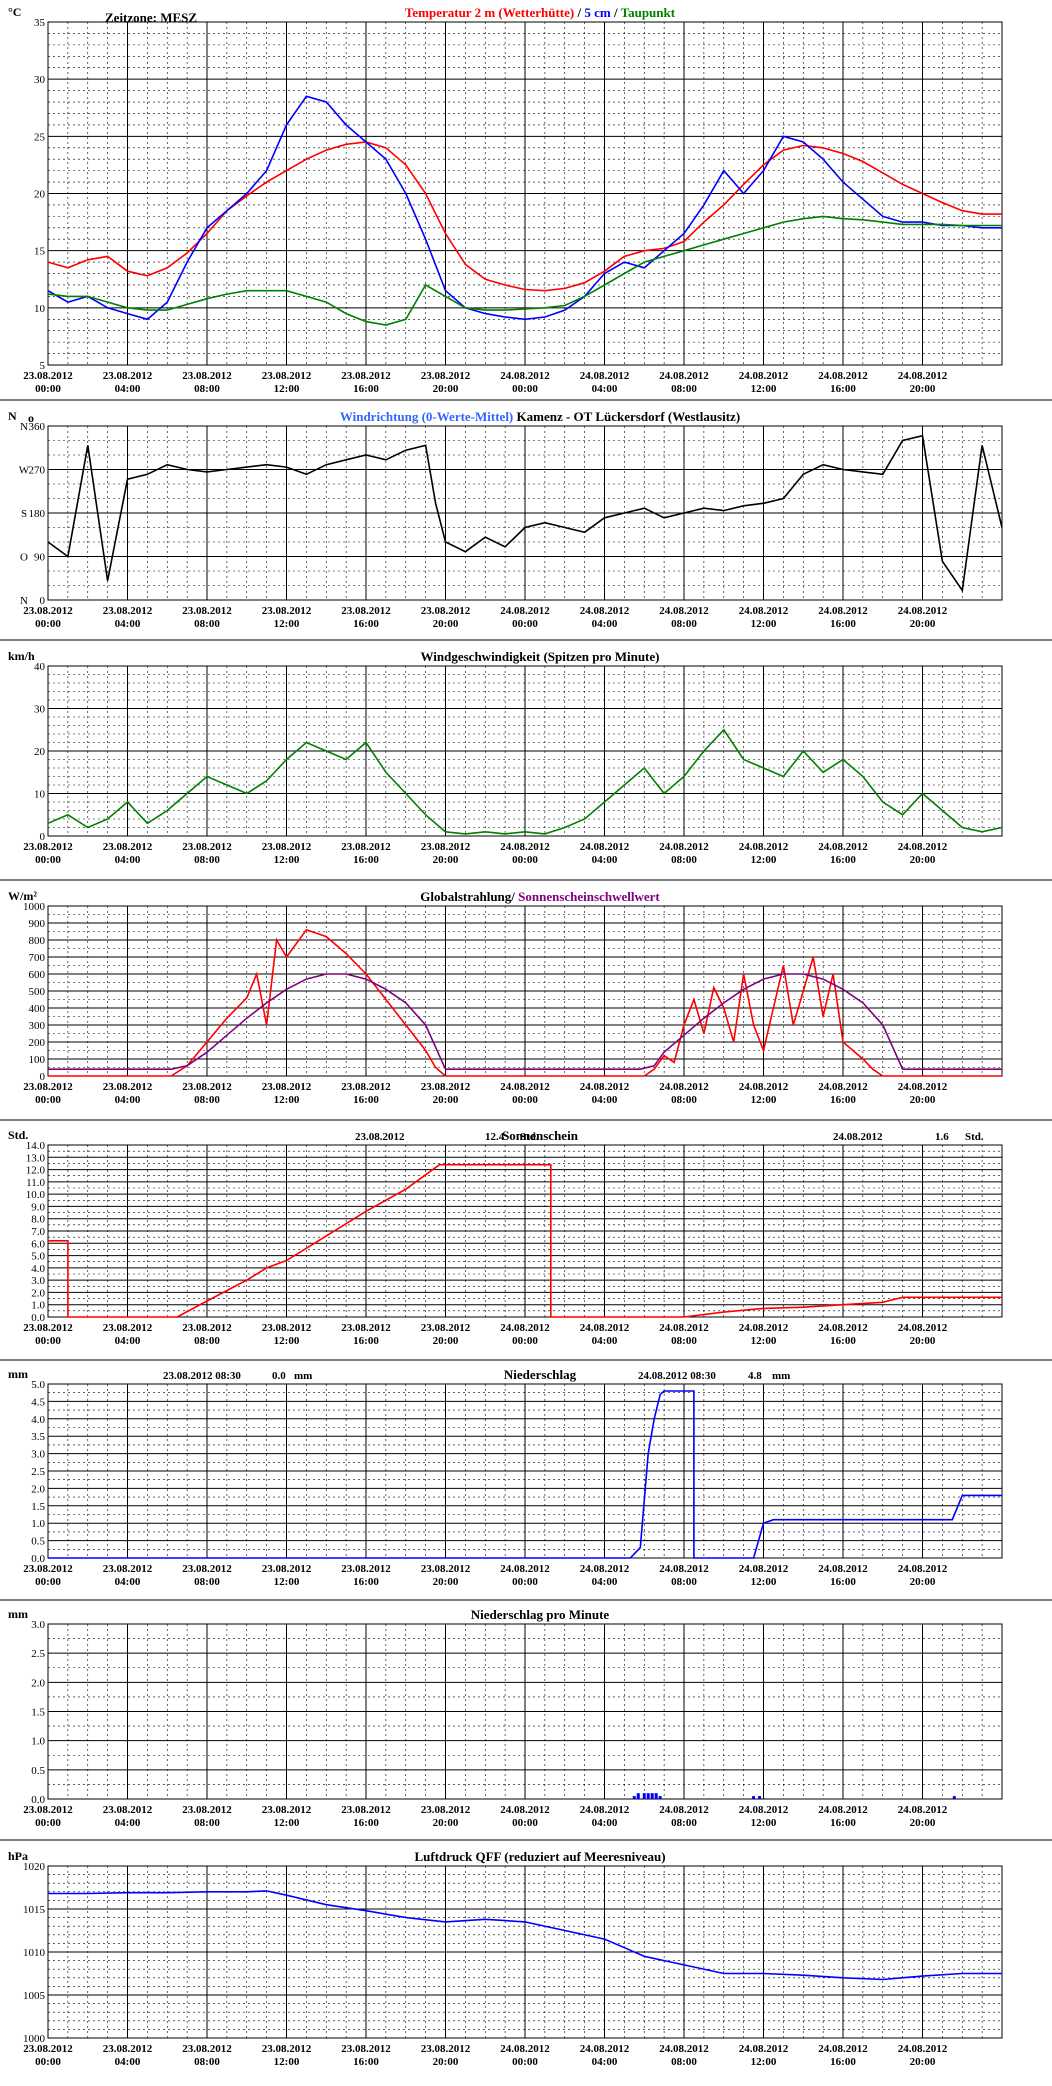 The image size is (1052, 2086). Describe the element at coordinates (36, 1171) in the screenshot. I see `y-tick-label: 12.0` at that location.